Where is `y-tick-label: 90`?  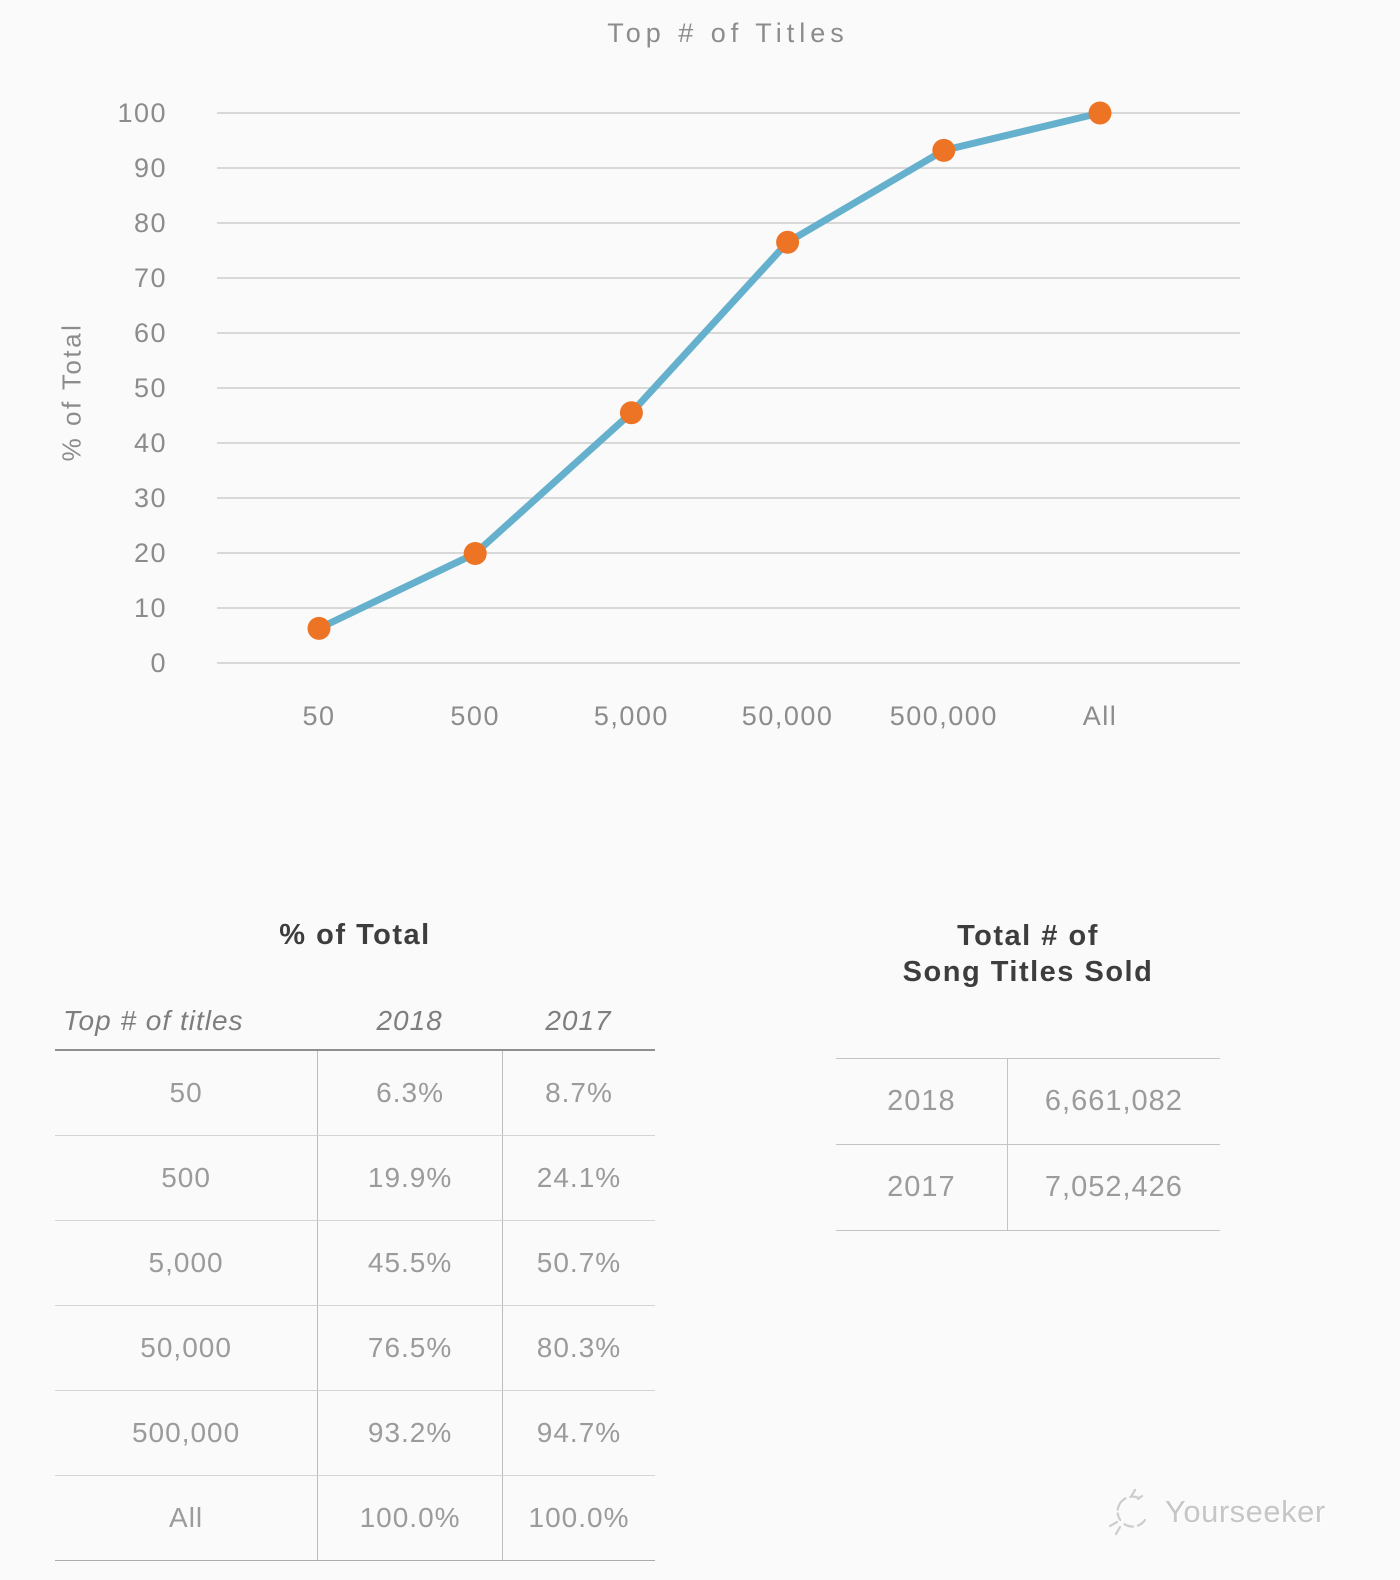
y-tick-label: 90 is located at coordinates (150, 168).